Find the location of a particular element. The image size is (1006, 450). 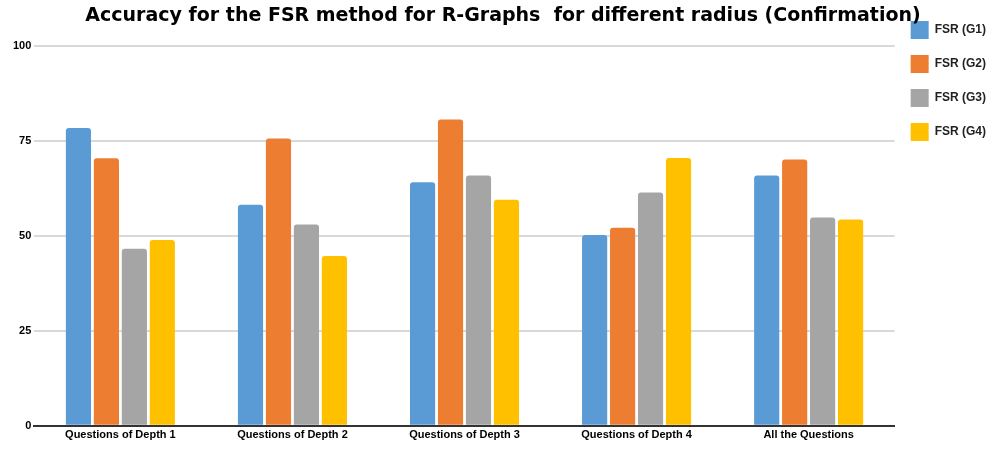

y-tick-label: 0 is located at coordinates (28, 424).